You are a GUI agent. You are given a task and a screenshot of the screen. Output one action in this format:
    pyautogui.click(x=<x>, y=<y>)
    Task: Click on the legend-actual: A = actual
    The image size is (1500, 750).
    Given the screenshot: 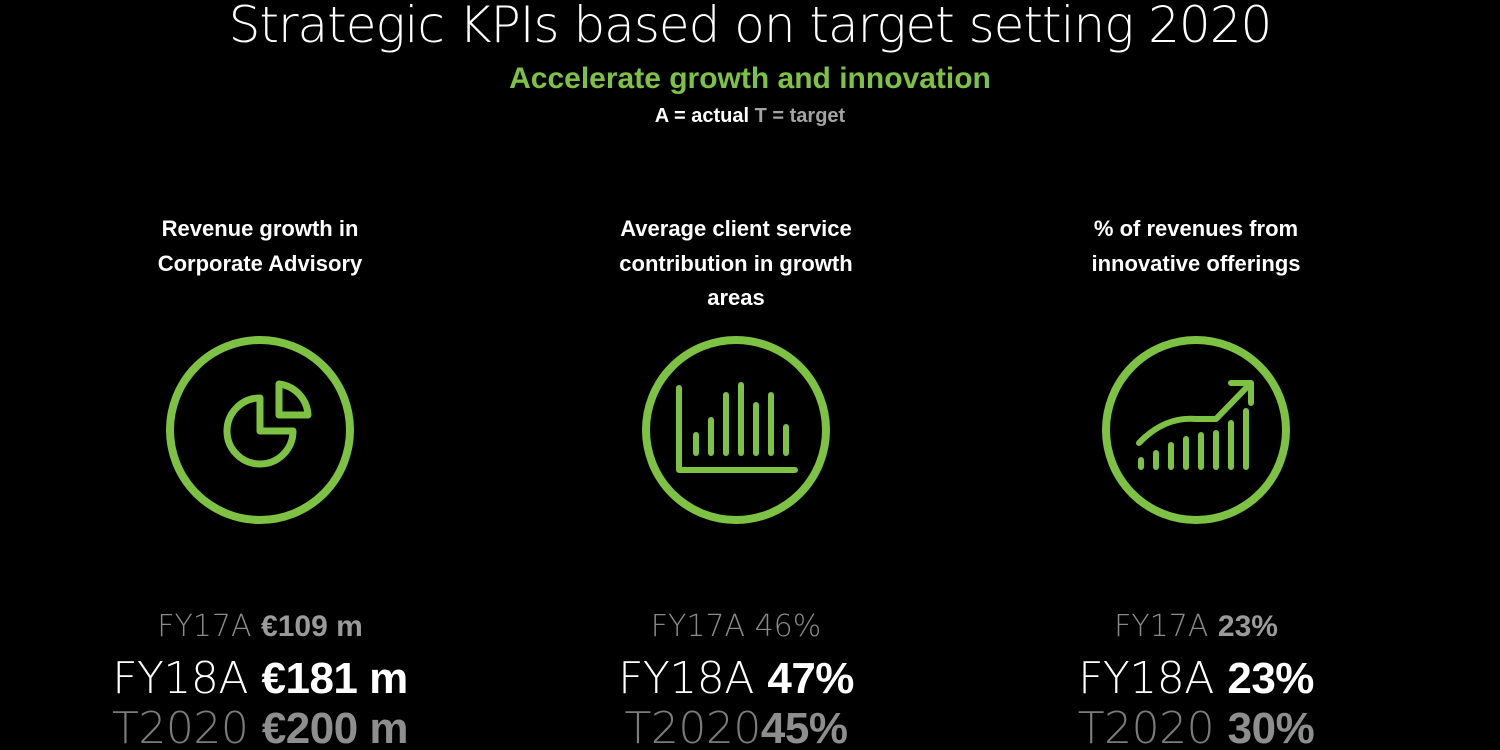 What is the action you would take?
    pyautogui.click(x=702, y=116)
    